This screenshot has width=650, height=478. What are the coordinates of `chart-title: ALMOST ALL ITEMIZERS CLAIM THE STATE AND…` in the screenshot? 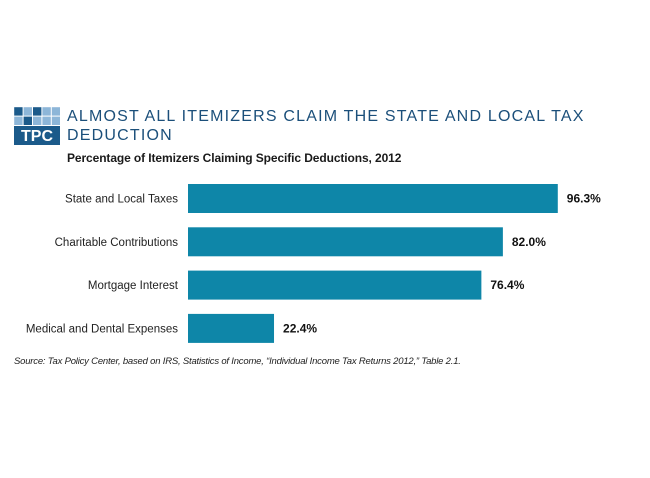 It's located at (326, 126).